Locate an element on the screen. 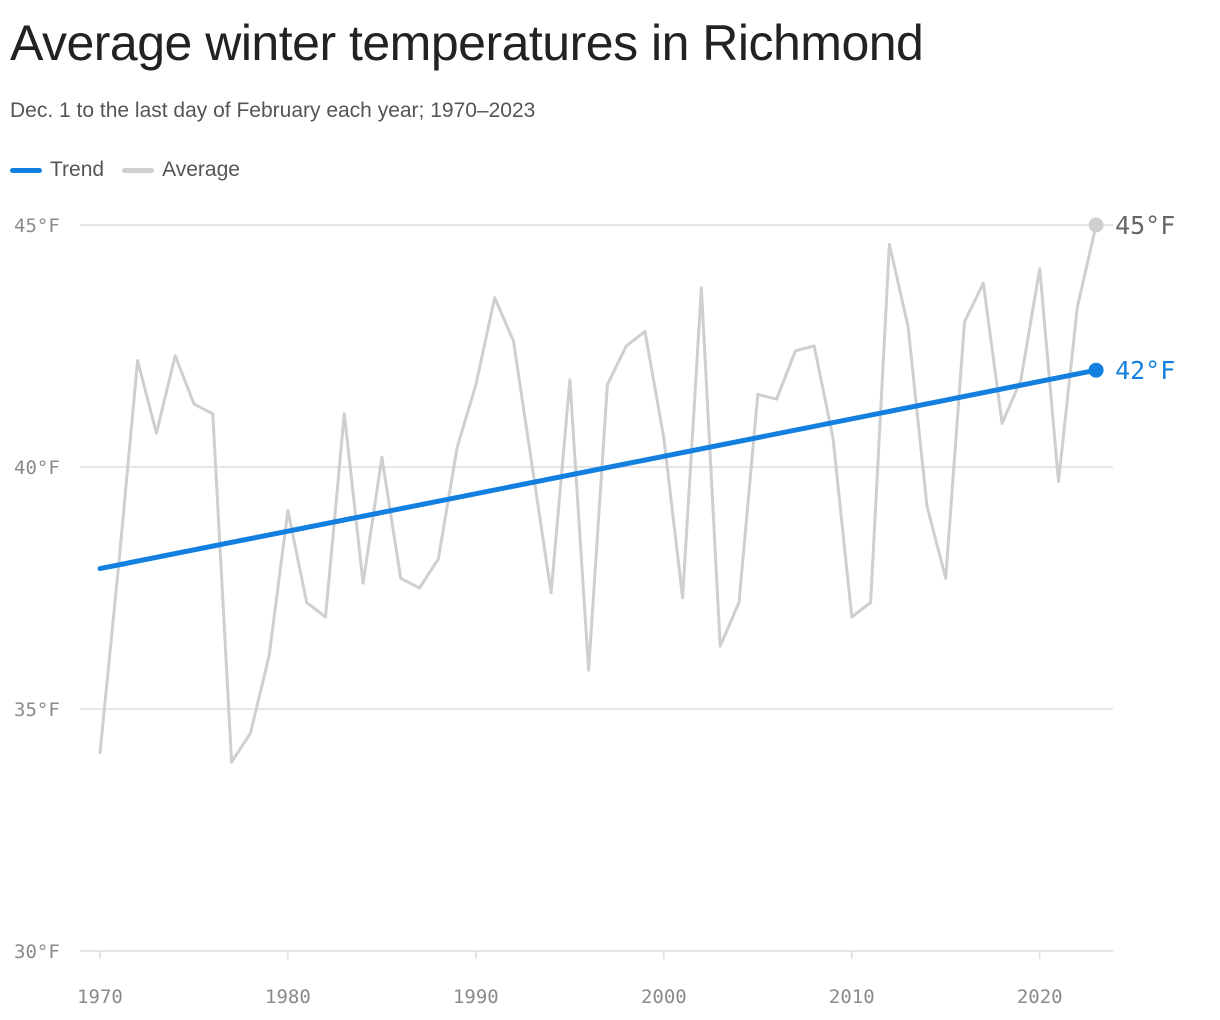 This screenshot has height=1020, width=1220. end-point-average is located at coordinates (1096, 225).